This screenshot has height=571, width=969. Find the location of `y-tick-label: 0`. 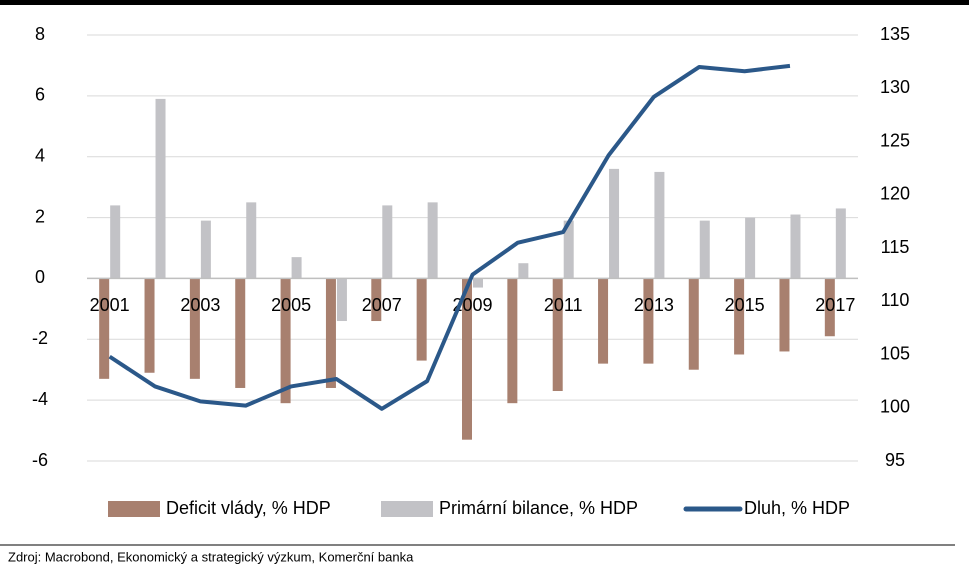

y-tick-label: 0 is located at coordinates (40, 277).